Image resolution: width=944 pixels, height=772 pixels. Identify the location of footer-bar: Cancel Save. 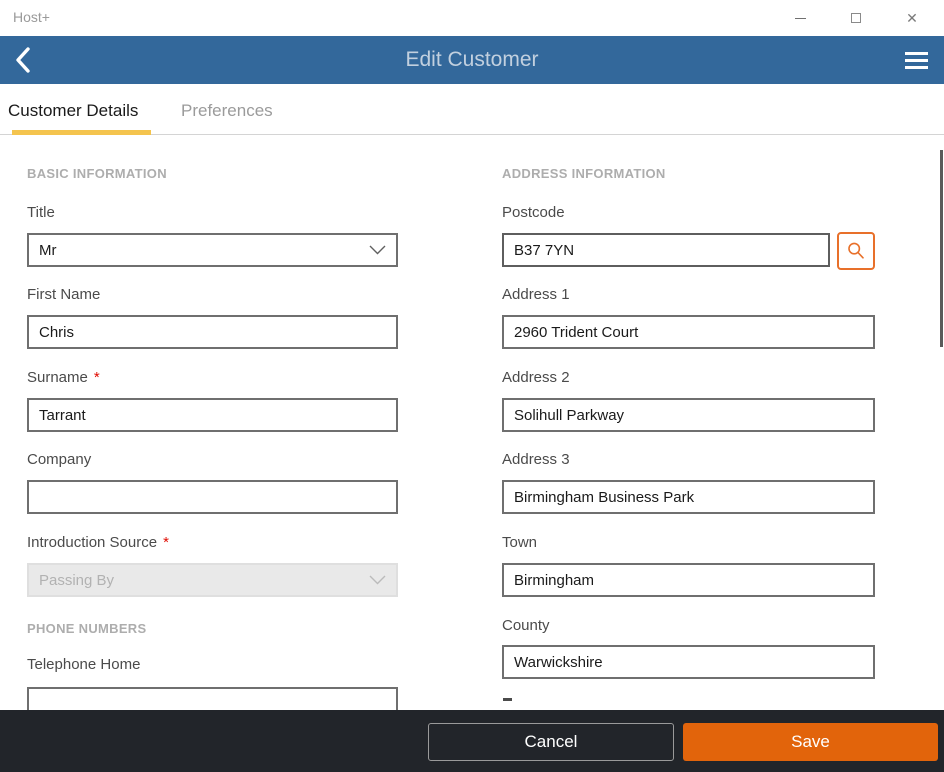
(472, 741).